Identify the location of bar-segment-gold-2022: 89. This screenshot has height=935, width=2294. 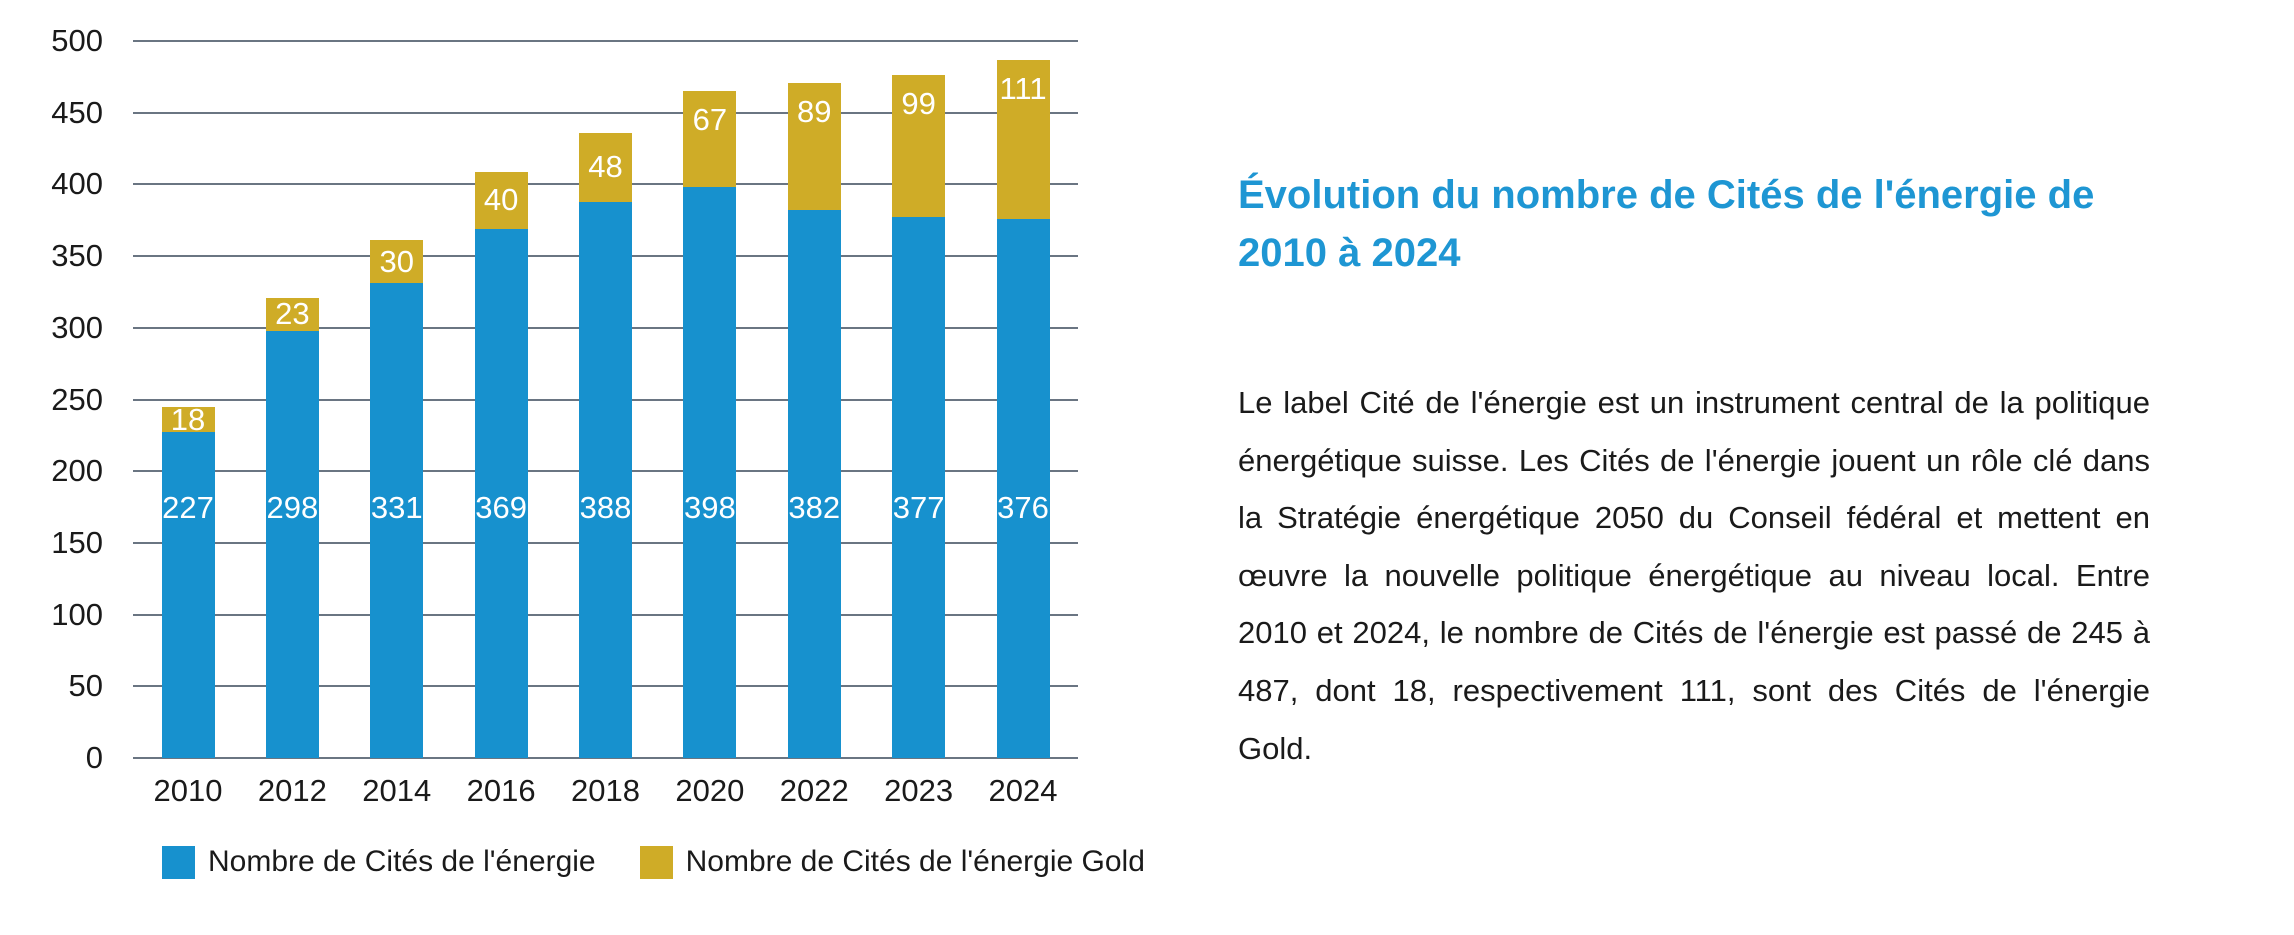
(814, 146).